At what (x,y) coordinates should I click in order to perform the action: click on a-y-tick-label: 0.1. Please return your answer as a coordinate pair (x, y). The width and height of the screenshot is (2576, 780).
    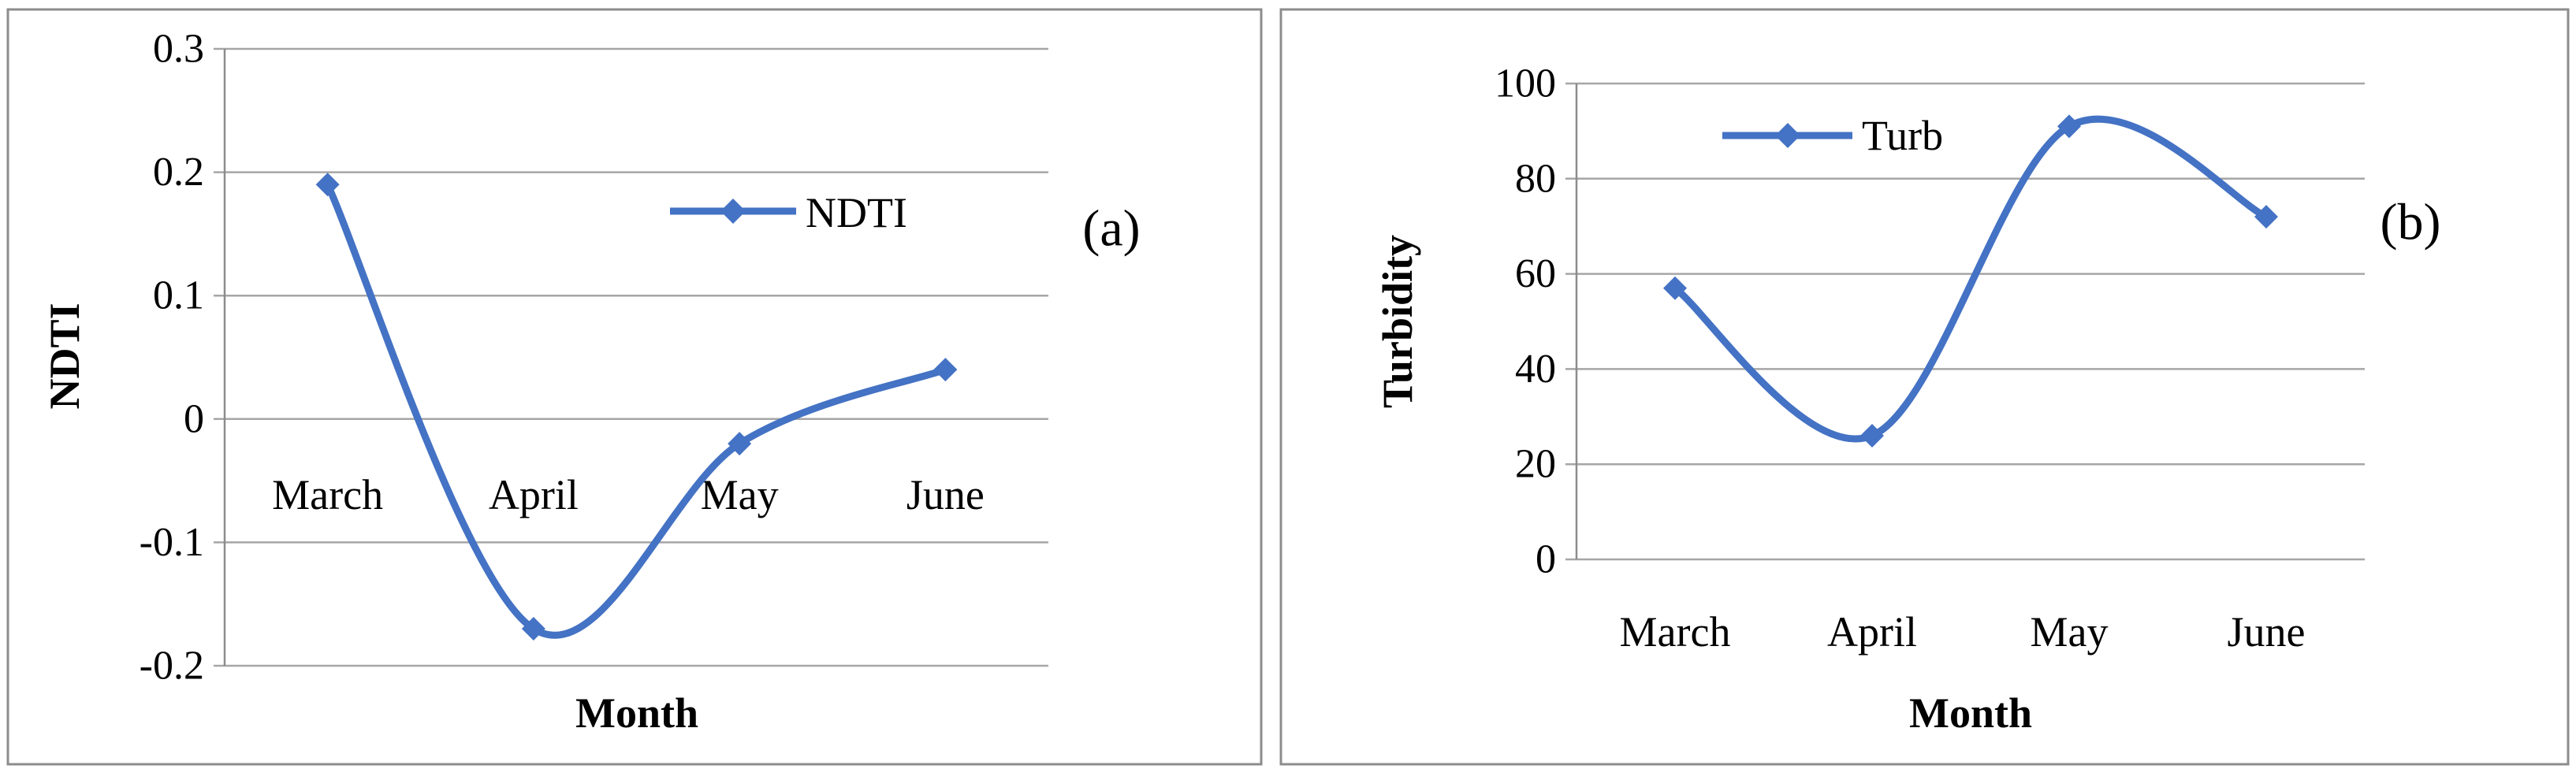
    Looking at the image, I should click on (178, 295).